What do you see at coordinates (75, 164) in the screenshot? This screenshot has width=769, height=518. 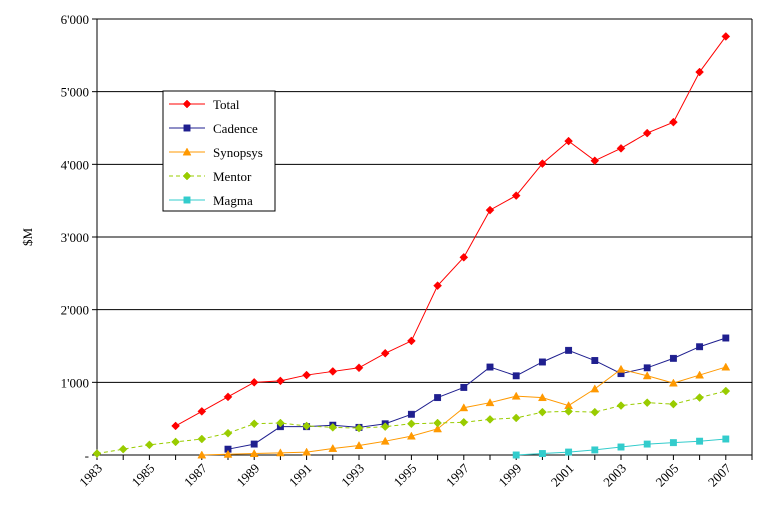 I see `y-tick-label: 4'000` at bounding box center [75, 164].